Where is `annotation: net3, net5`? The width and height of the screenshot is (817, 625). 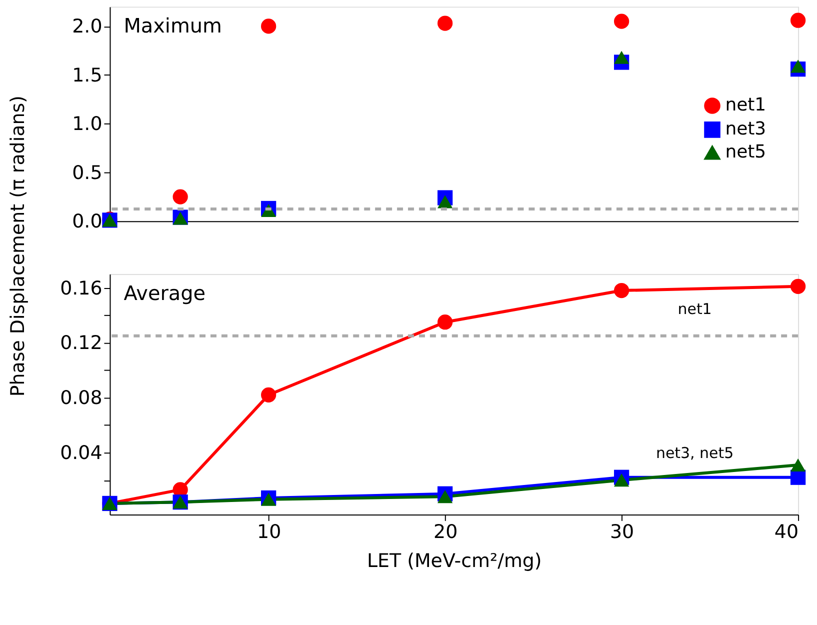 annotation: net3, net5 is located at coordinates (695, 453).